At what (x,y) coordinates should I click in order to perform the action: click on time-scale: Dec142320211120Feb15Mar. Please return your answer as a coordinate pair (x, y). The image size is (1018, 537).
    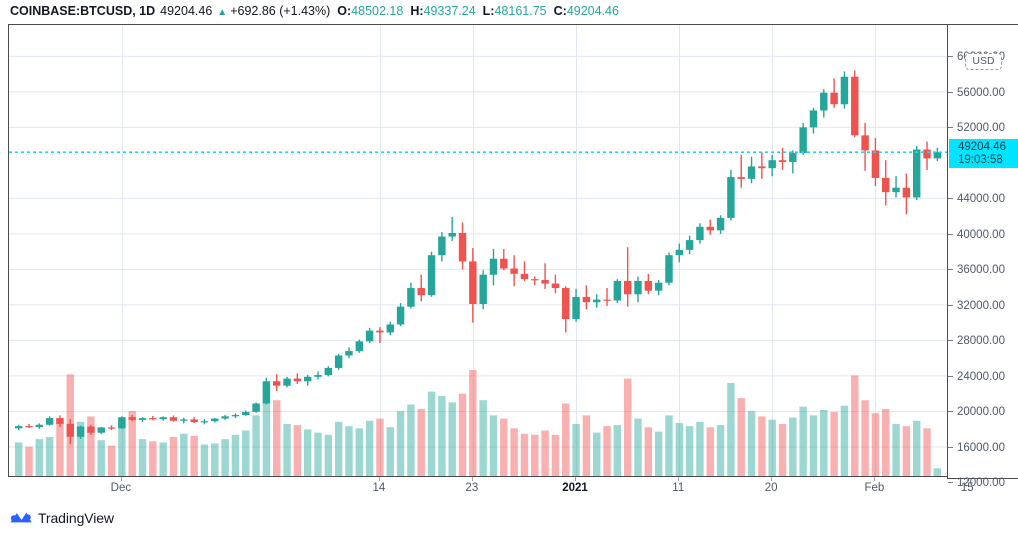
    Looking at the image, I should click on (509, 490).